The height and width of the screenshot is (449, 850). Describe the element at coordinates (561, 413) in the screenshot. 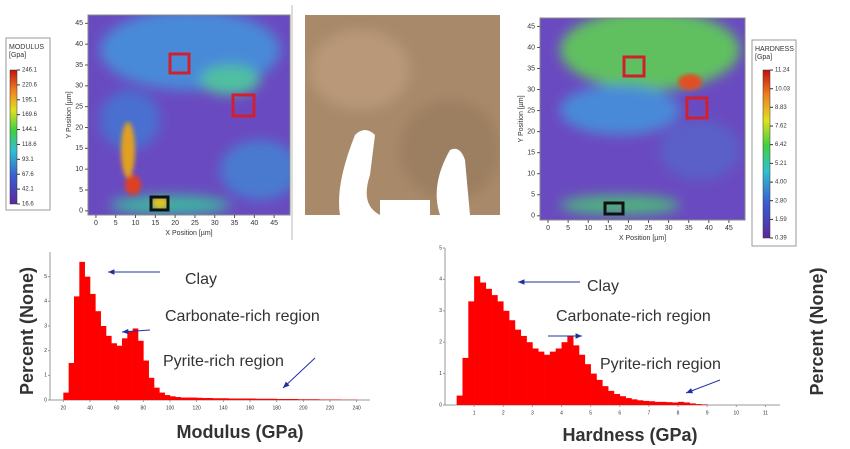

I see `x-tick-label: 4` at that location.